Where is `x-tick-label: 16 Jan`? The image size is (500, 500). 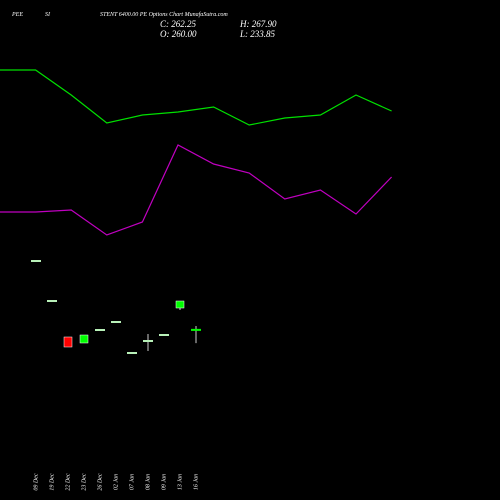
x-tick-label: 16 Jan is located at coordinates (196, 482).